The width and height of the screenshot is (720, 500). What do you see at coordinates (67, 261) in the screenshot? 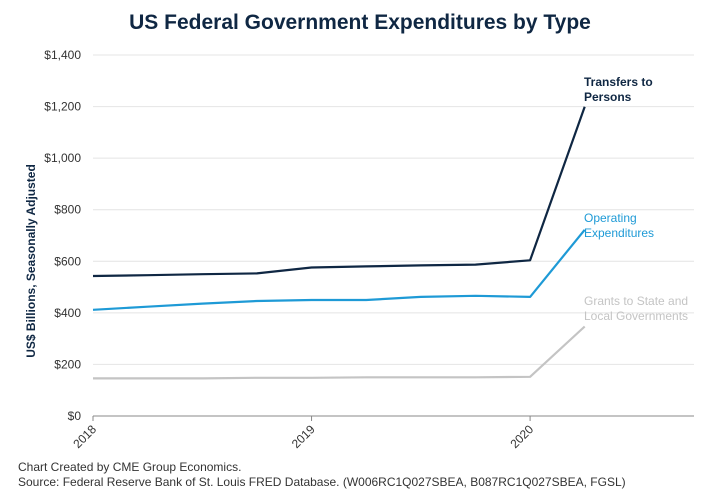
I see `y-tick-600: $600` at bounding box center [67, 261].